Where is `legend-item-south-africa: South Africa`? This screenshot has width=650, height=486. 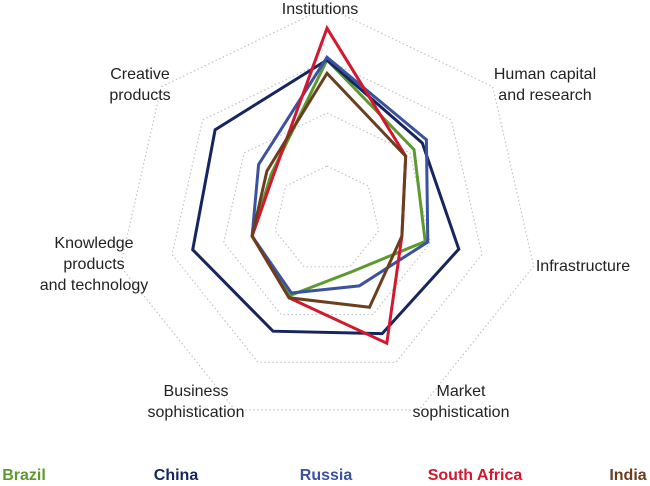 legend-item-south-africa: South Africa is located at coordinates (475, 475).